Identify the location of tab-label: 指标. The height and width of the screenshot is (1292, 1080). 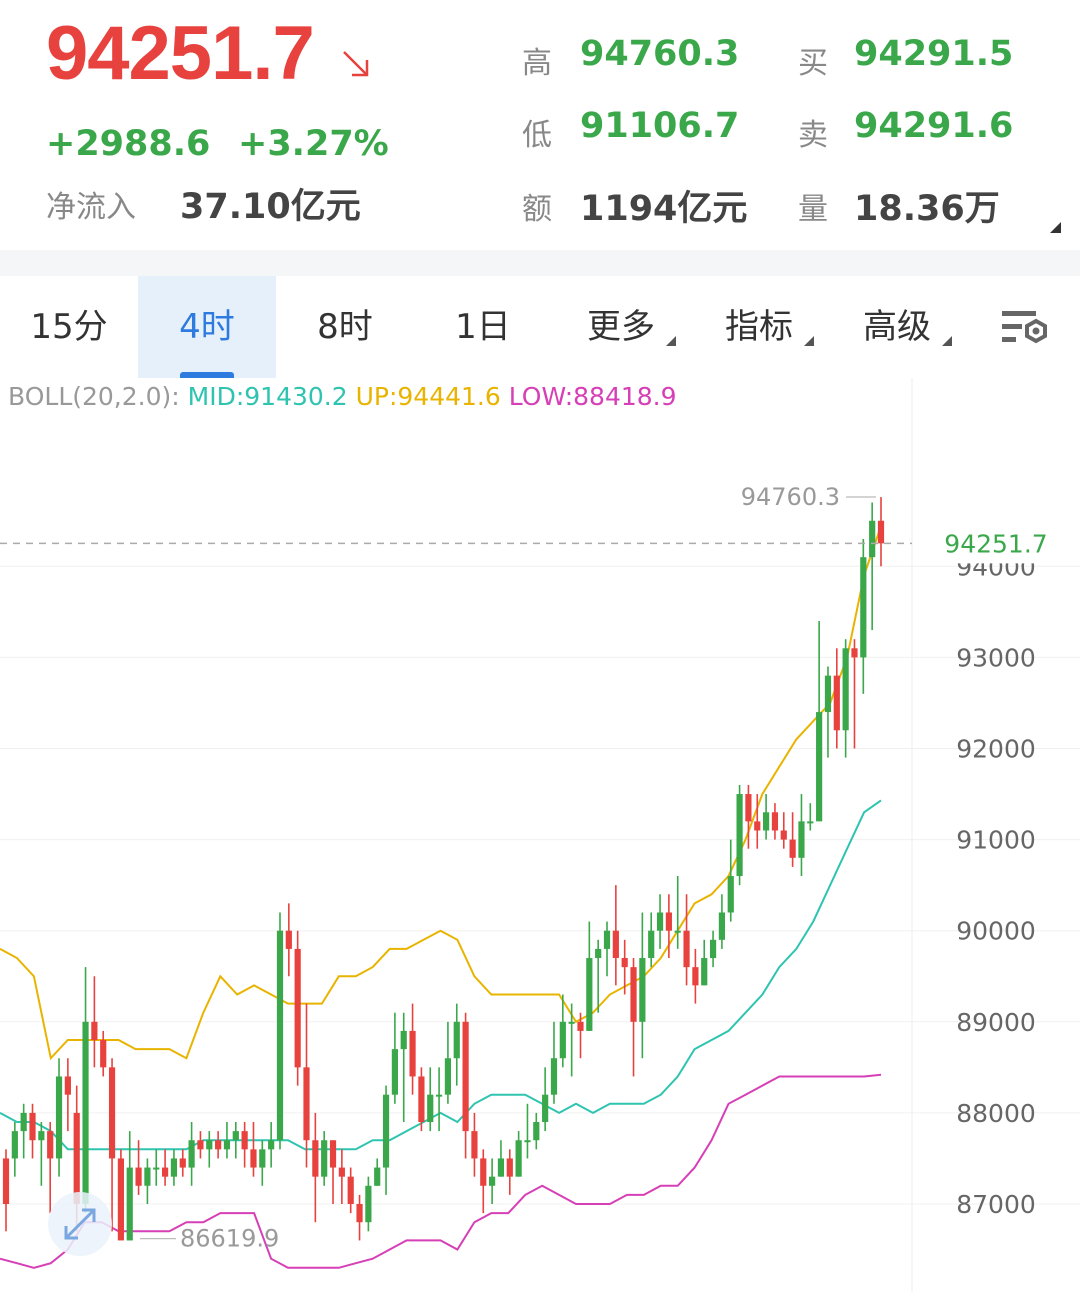
(759, 327).